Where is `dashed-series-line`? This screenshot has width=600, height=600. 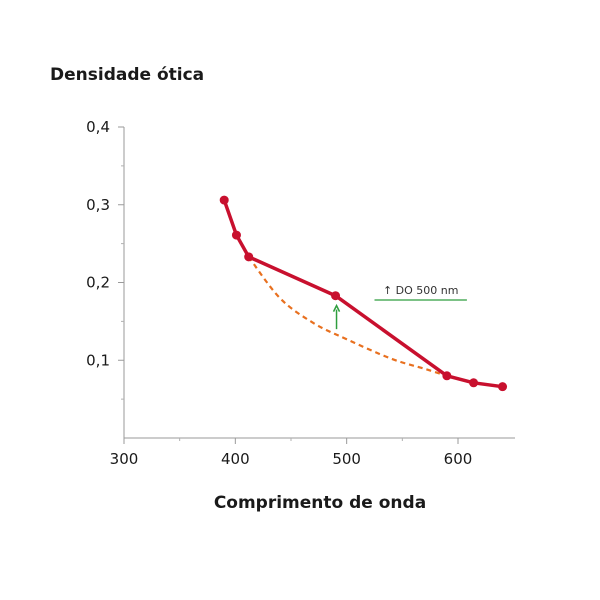 dashed-series-line is located at coordinates (347, 316).